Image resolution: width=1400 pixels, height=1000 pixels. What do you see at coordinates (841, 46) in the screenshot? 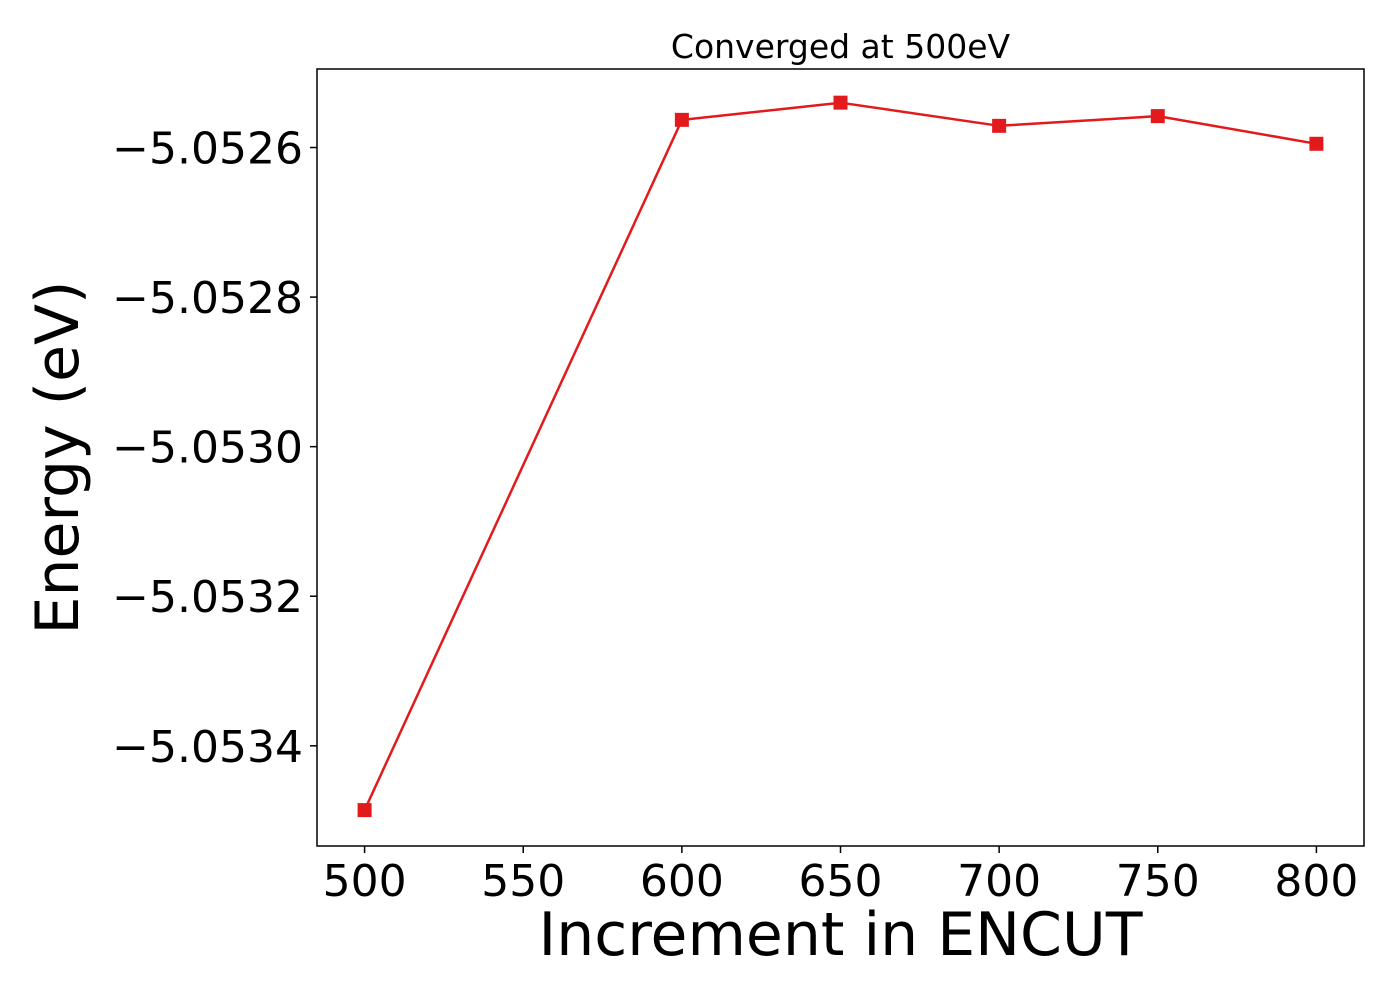
I see `chart-title: Converged at 500eV` at bounding box center [841, 46].